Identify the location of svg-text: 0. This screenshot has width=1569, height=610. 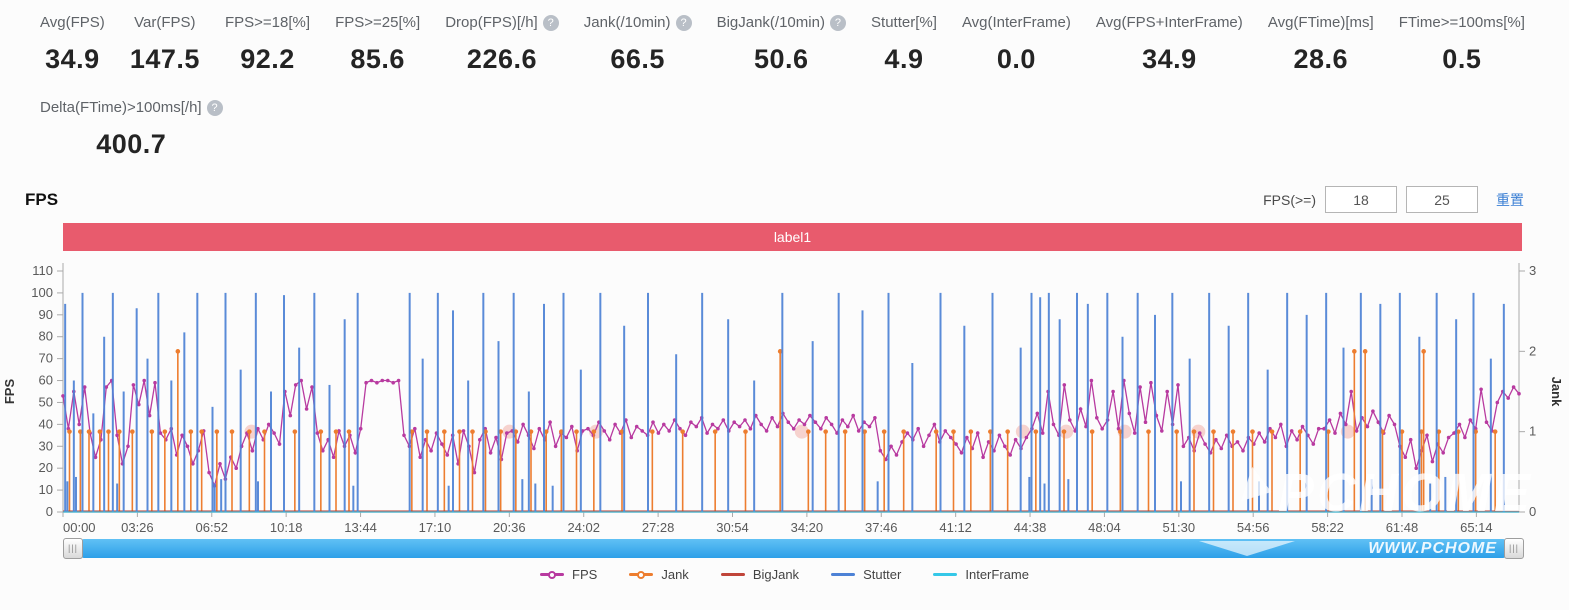
(49, 511).